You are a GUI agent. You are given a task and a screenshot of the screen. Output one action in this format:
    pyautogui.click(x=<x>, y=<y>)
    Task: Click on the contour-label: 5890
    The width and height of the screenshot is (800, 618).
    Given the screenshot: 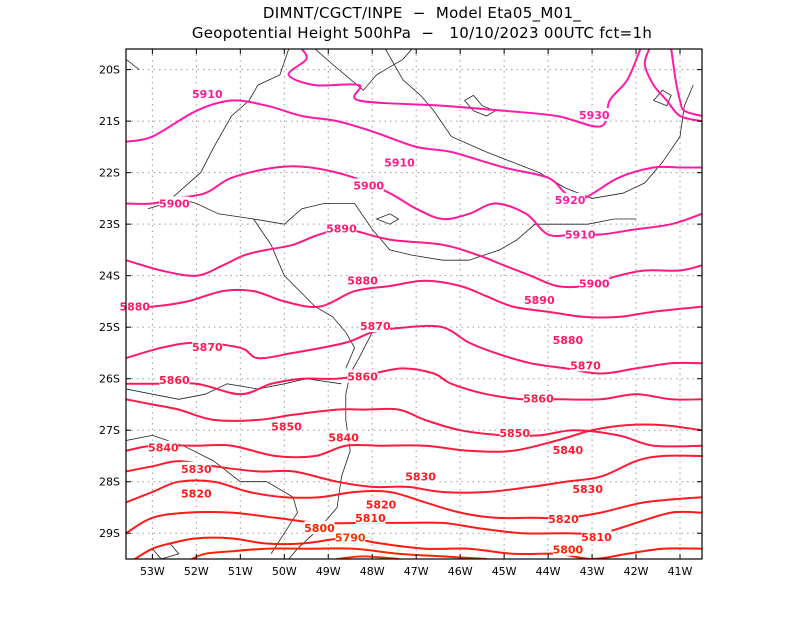 What is the action you would take?
    pyautogui.click(x=341, y=228)
    